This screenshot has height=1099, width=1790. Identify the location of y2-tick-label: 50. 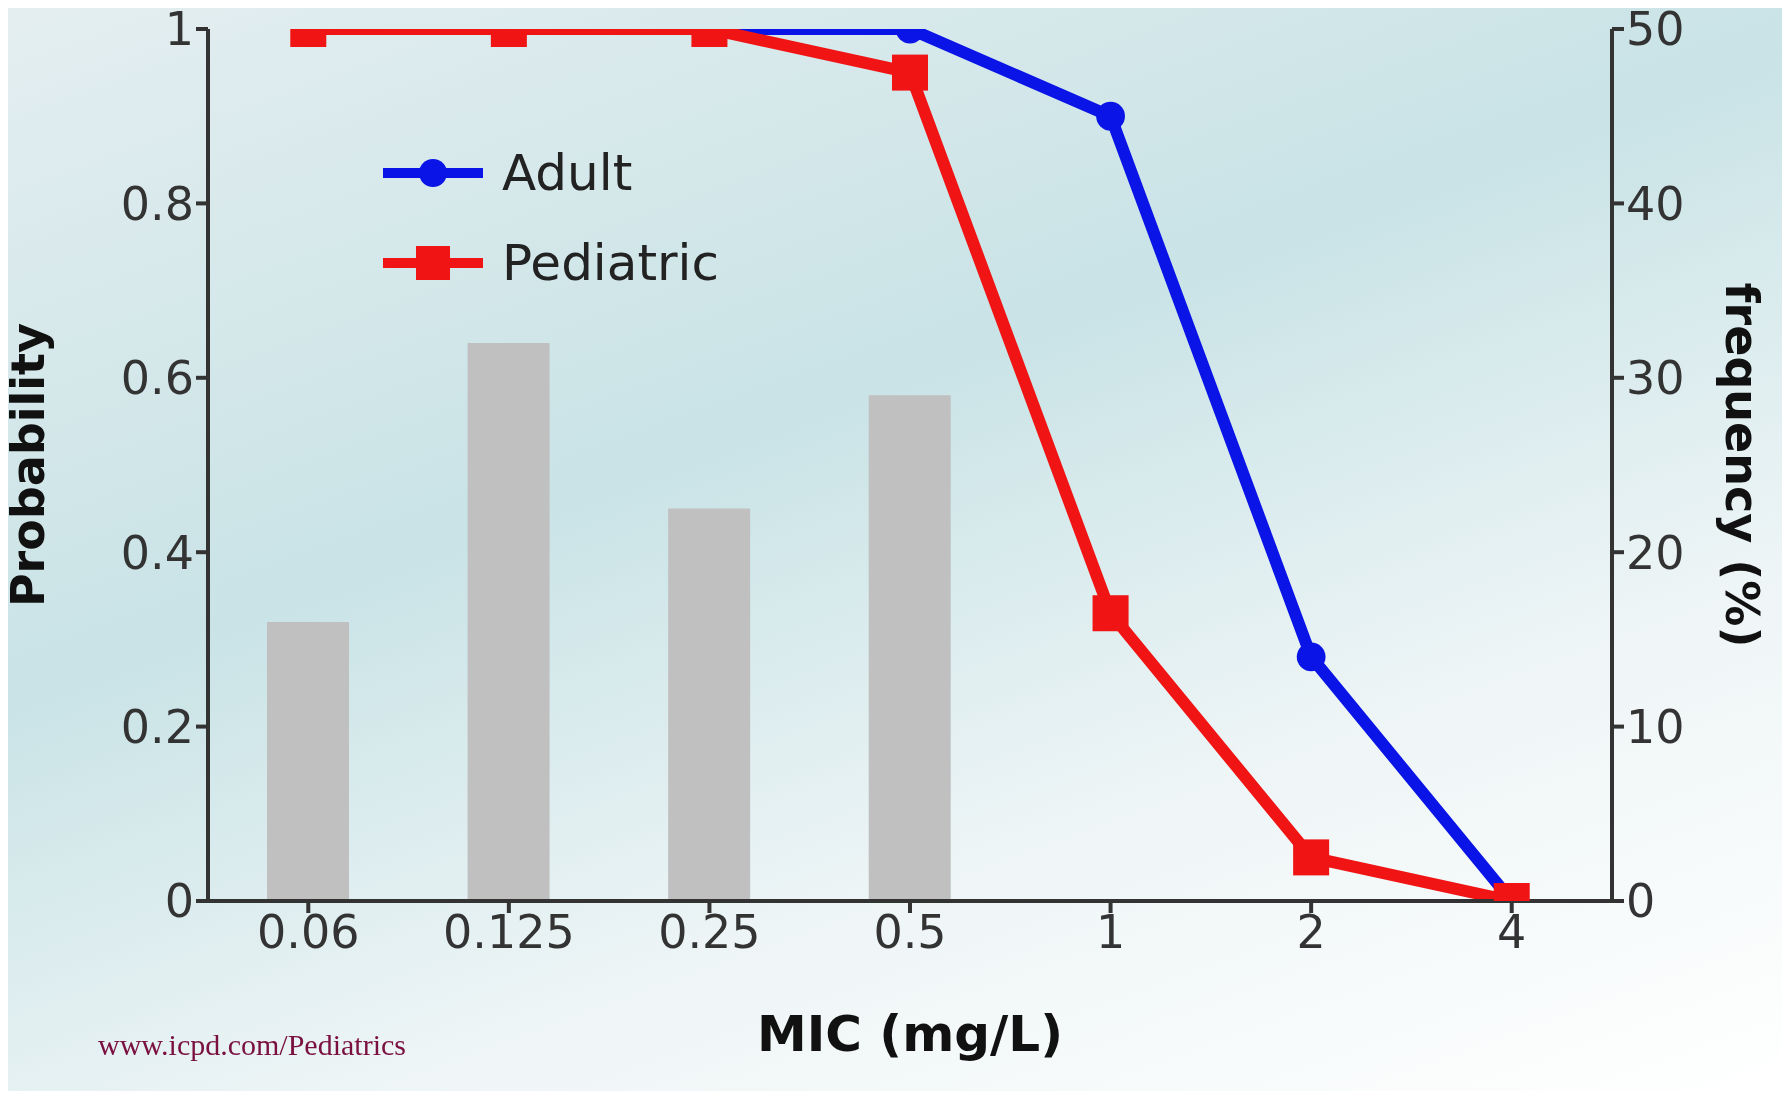
(1655, 29).